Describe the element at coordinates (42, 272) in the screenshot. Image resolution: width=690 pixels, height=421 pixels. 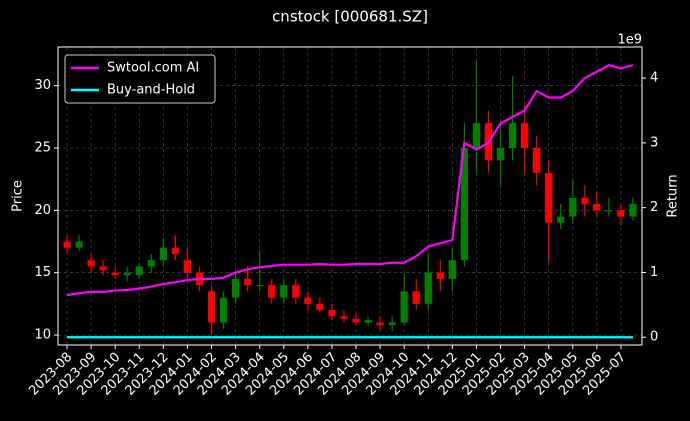
I see `y-tick-label: 15` at that location.